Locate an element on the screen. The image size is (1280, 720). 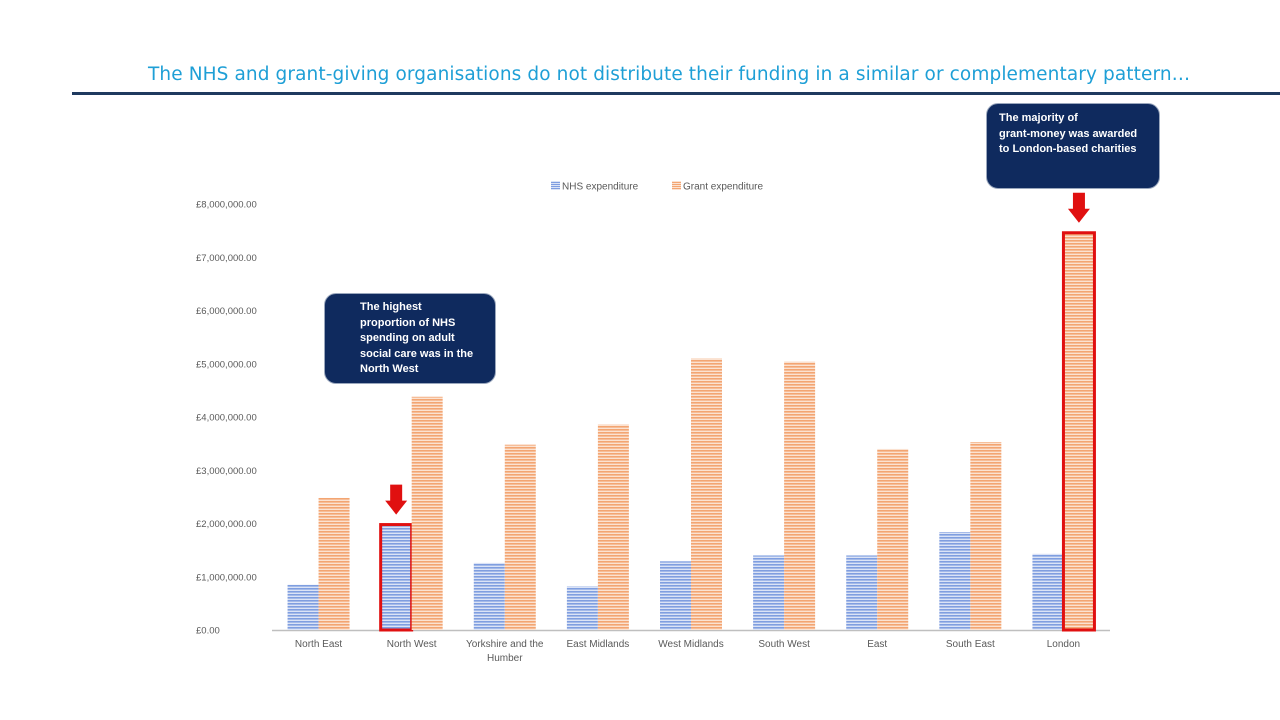
legend: NHS expenditure Grant expenditure is located at coordinates (657, 187).